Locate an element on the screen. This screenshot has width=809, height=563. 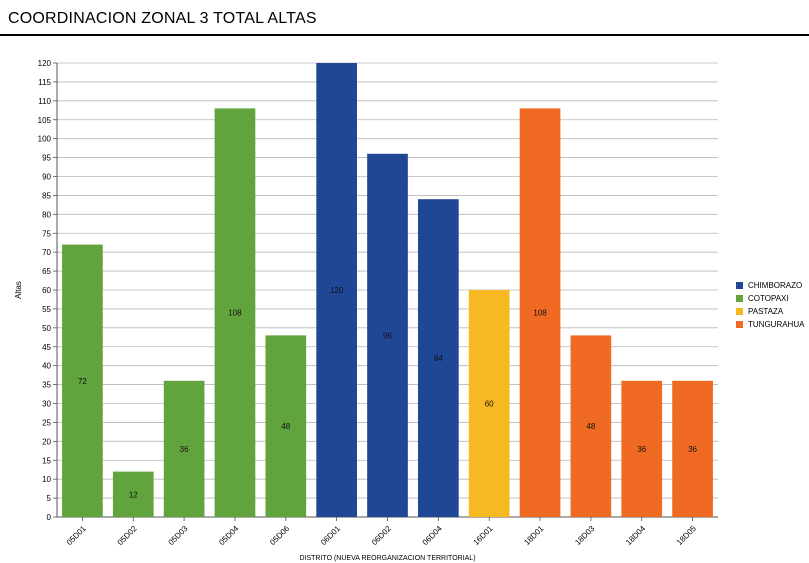
x-tick-label: 06D02 is located at coordinates (381, 535).